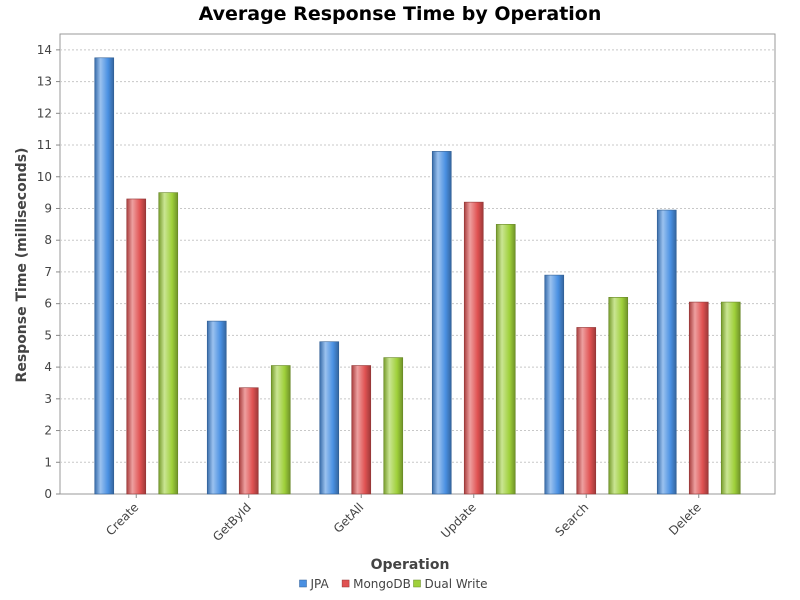 This screenshot has width=800, height=600. I want to click on y-tick-label: 1, so click(48, 462).